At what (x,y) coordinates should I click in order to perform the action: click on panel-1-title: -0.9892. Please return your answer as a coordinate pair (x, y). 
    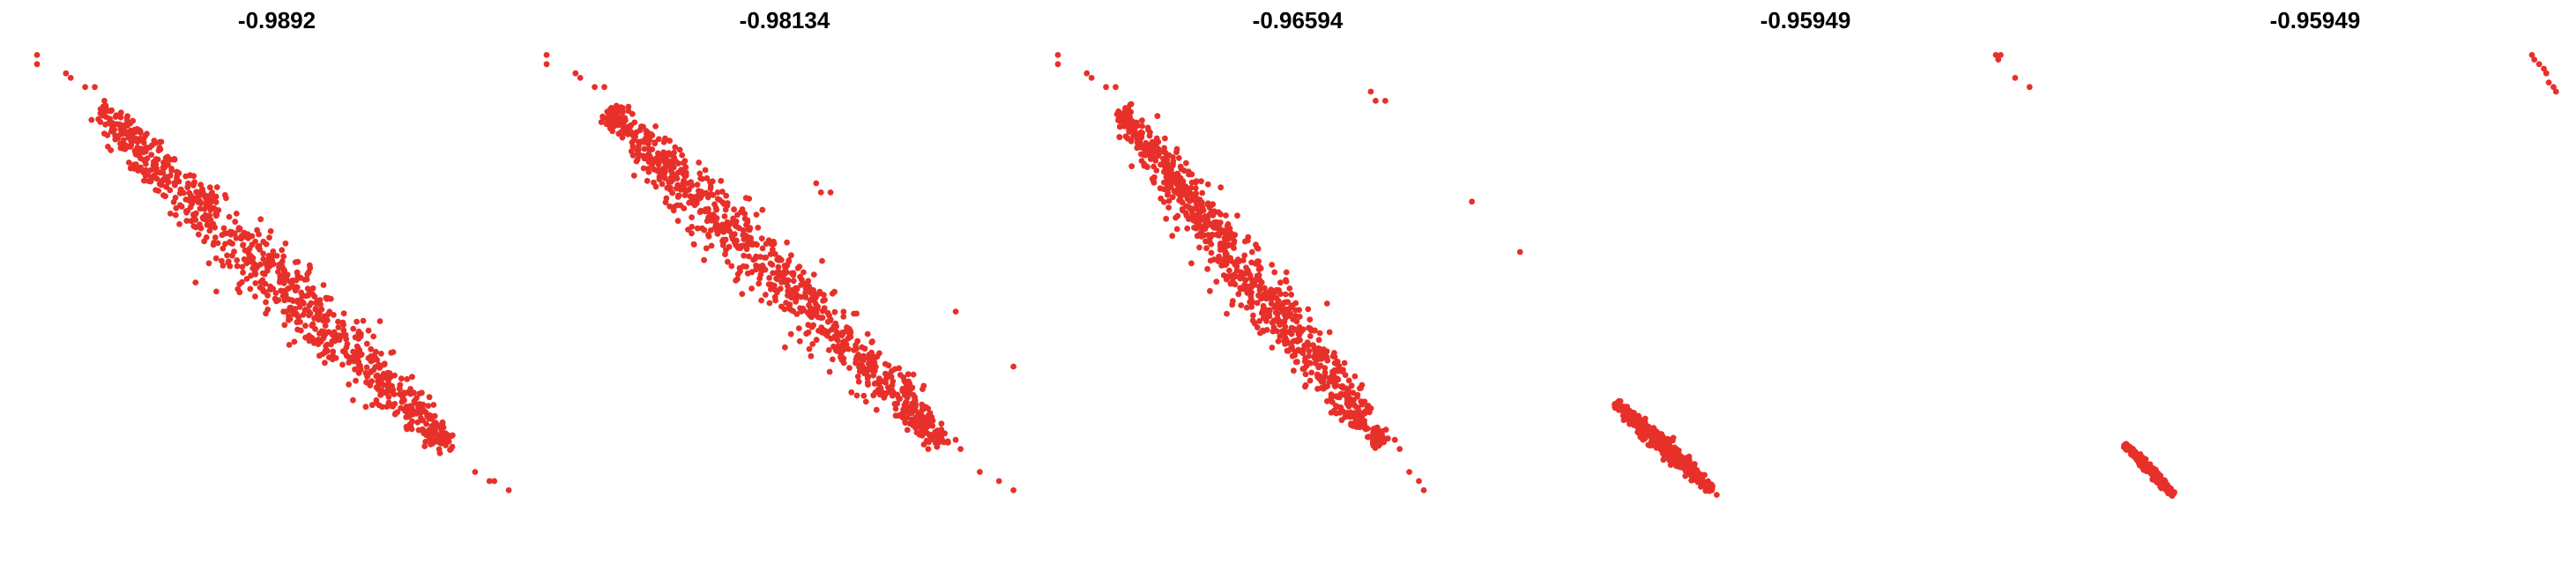
    Looking at the image, I should click on (277, 20).